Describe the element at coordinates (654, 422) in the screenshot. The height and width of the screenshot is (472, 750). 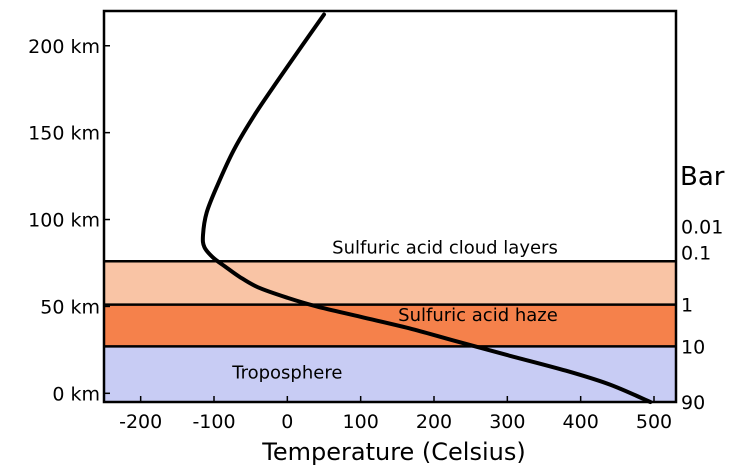
I see `x-tick-label-7: 500` at that location.